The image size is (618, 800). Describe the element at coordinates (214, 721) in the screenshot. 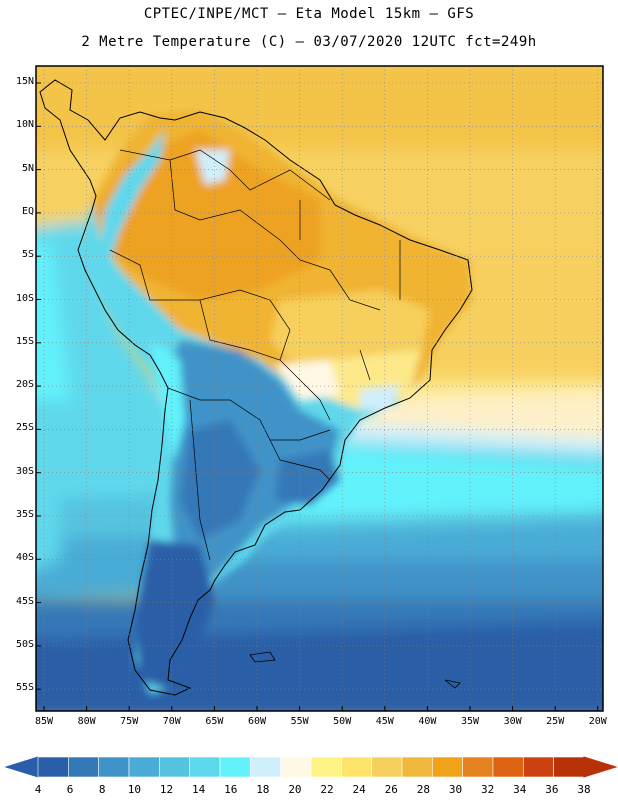

I see `lon-label: 65W` at that location.